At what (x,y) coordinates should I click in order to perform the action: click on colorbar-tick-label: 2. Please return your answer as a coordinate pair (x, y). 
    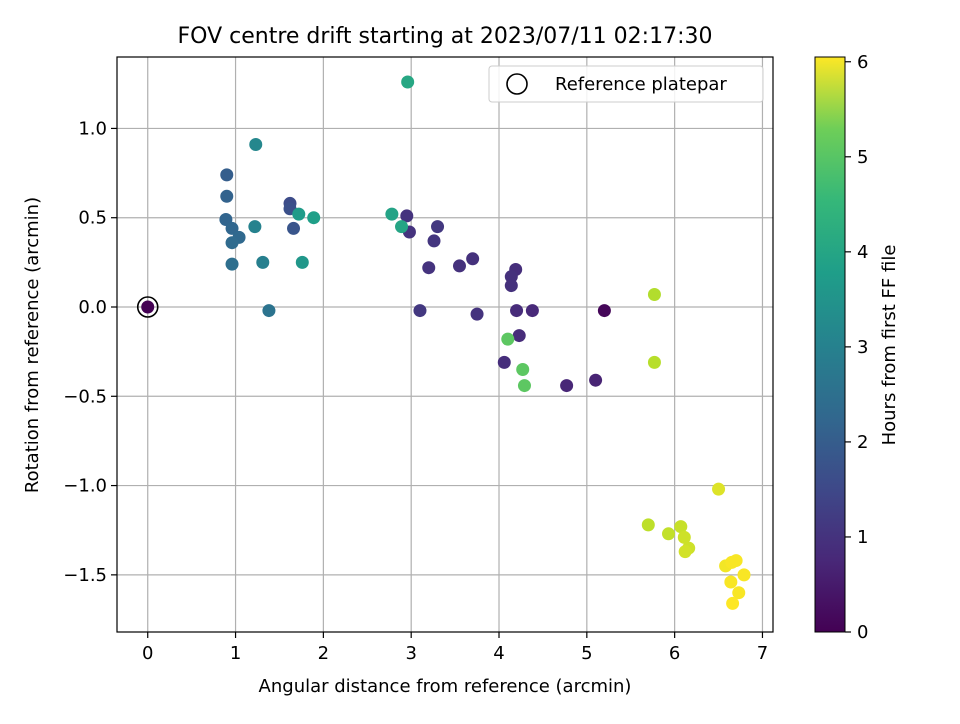
    Looking at the image, I should click on (862, 442).